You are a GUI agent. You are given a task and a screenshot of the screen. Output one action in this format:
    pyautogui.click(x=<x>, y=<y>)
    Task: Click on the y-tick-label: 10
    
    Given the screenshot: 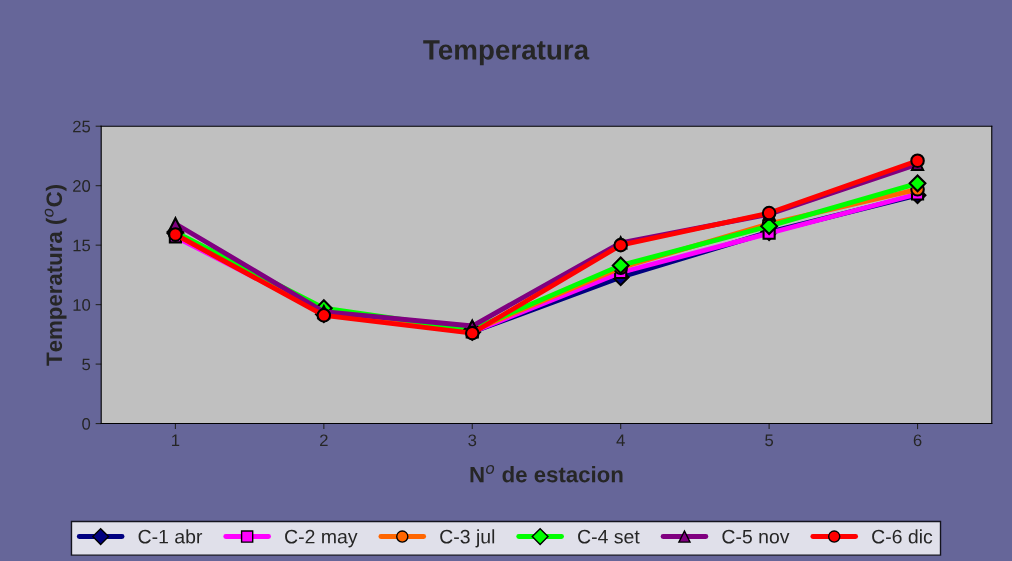 What is the action you would take?
    pyautogui.click(x=82, y=305)
    